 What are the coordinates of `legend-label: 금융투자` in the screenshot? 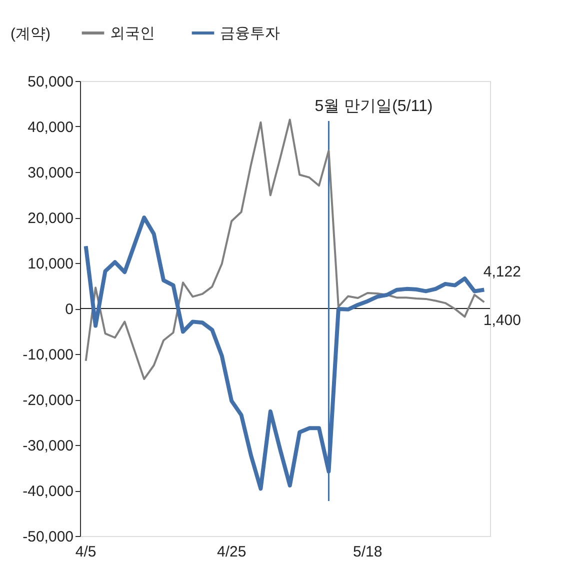 It's located at (250, 33).